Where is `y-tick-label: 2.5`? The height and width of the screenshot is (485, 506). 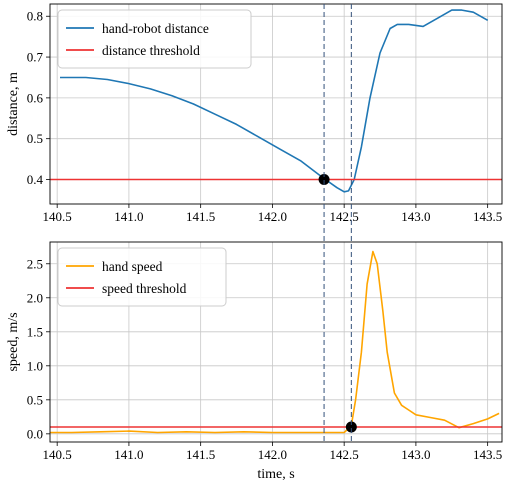
y-tick-label: 2.5 is located at coordinates (35, 263).